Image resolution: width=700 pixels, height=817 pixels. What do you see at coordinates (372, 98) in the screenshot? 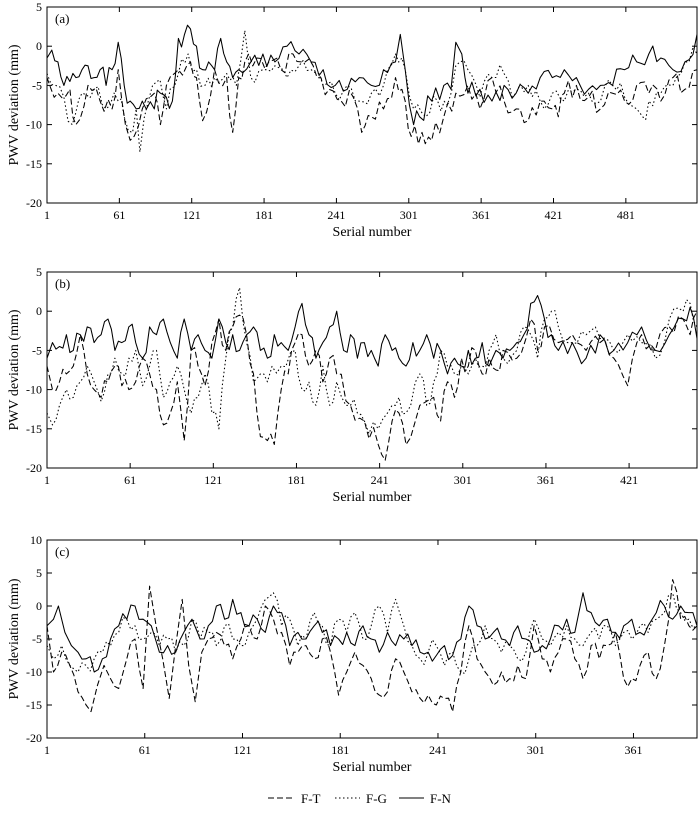
I see `series-line-f-t` at bounding box center [372, 98].